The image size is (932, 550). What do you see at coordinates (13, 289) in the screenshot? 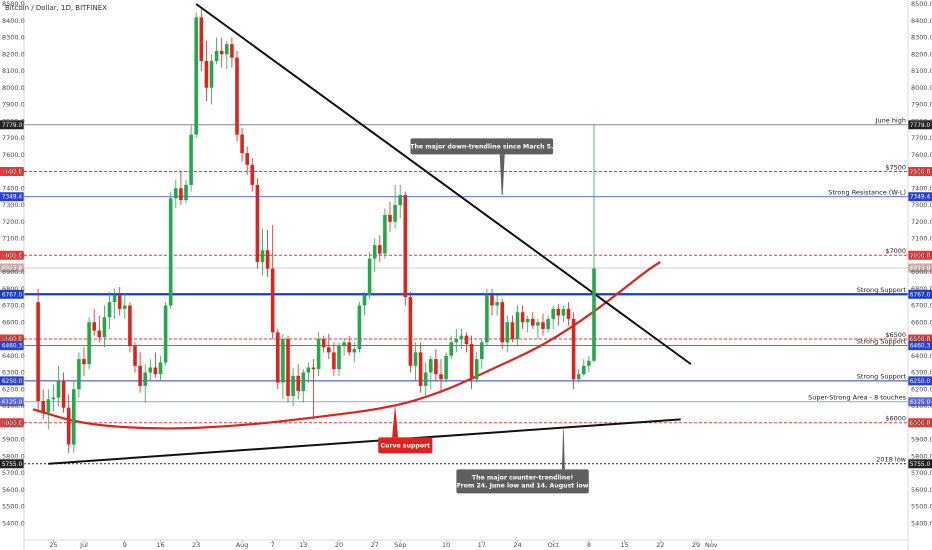
I see `y-tick-label-left: 6800.0` at bounding box center [13, 289].